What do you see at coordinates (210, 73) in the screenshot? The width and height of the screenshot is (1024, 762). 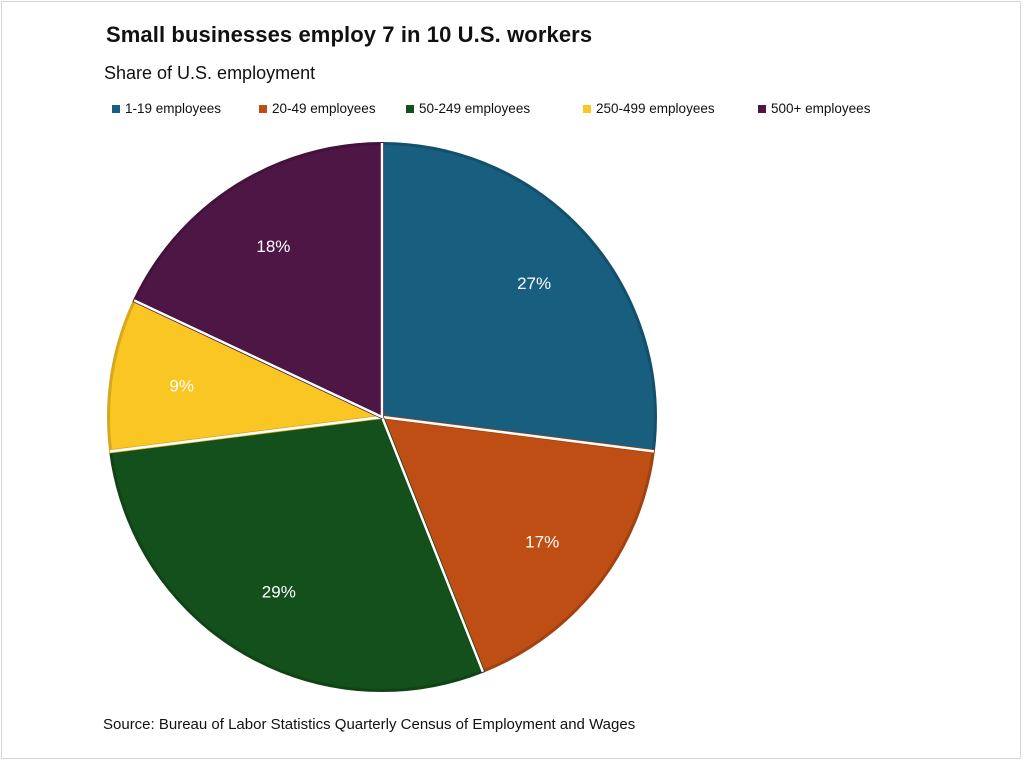 I see `chart-subtitle: Share of U.S. employment` at bounding box center [210, 73].